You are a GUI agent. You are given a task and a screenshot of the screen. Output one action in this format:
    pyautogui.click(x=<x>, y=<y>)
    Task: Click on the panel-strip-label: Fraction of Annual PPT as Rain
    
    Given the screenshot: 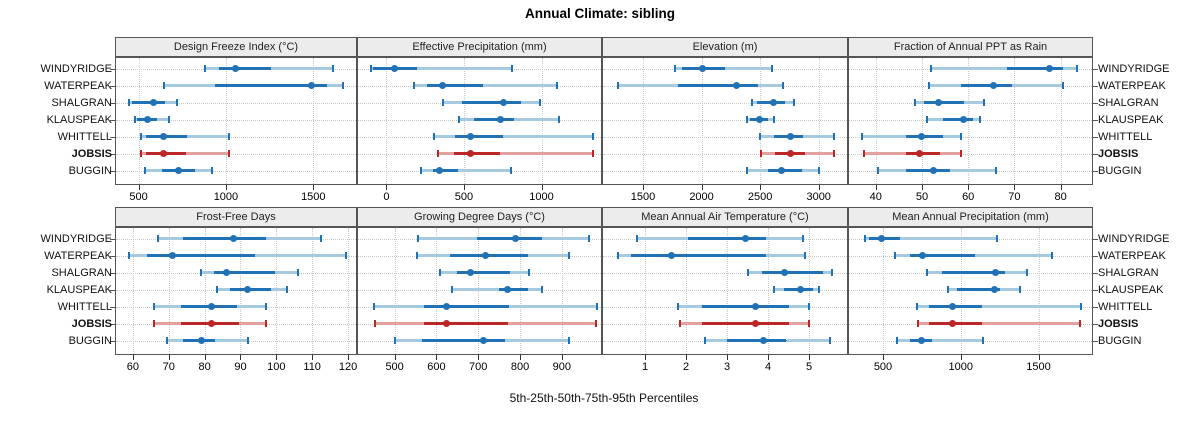 What is the action you would take?
    pyautogui.click(x=970, y=47)
    